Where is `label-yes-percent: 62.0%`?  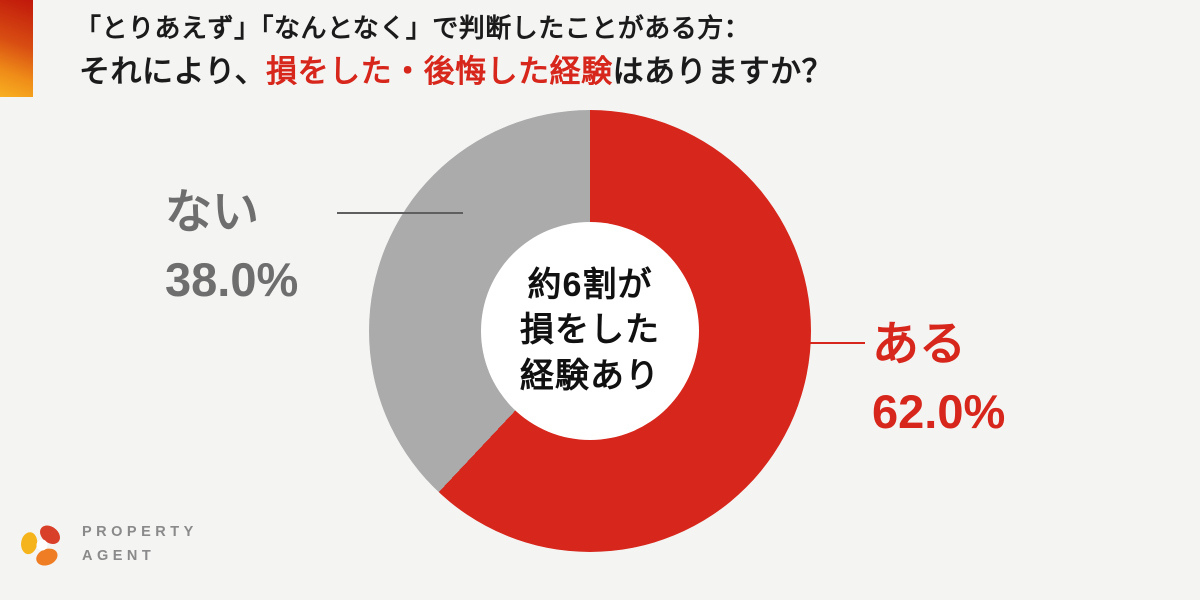 label-yes-percent: 62.0% is located at coordinates (939, 411).